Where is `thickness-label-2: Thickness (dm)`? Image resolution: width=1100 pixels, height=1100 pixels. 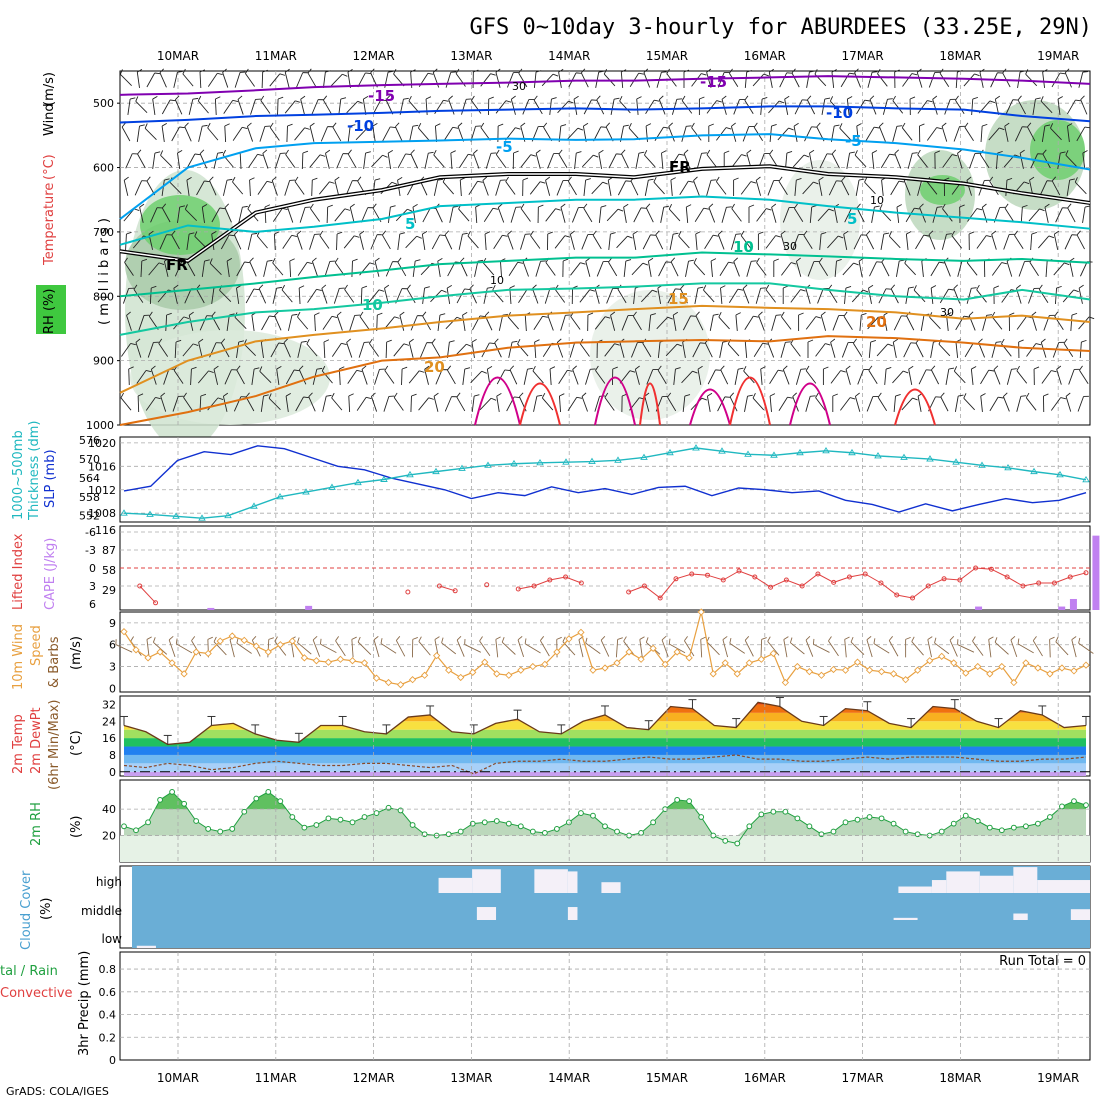
thickness-label-2: Thickness (dm) is located at coordinates (34, 471).